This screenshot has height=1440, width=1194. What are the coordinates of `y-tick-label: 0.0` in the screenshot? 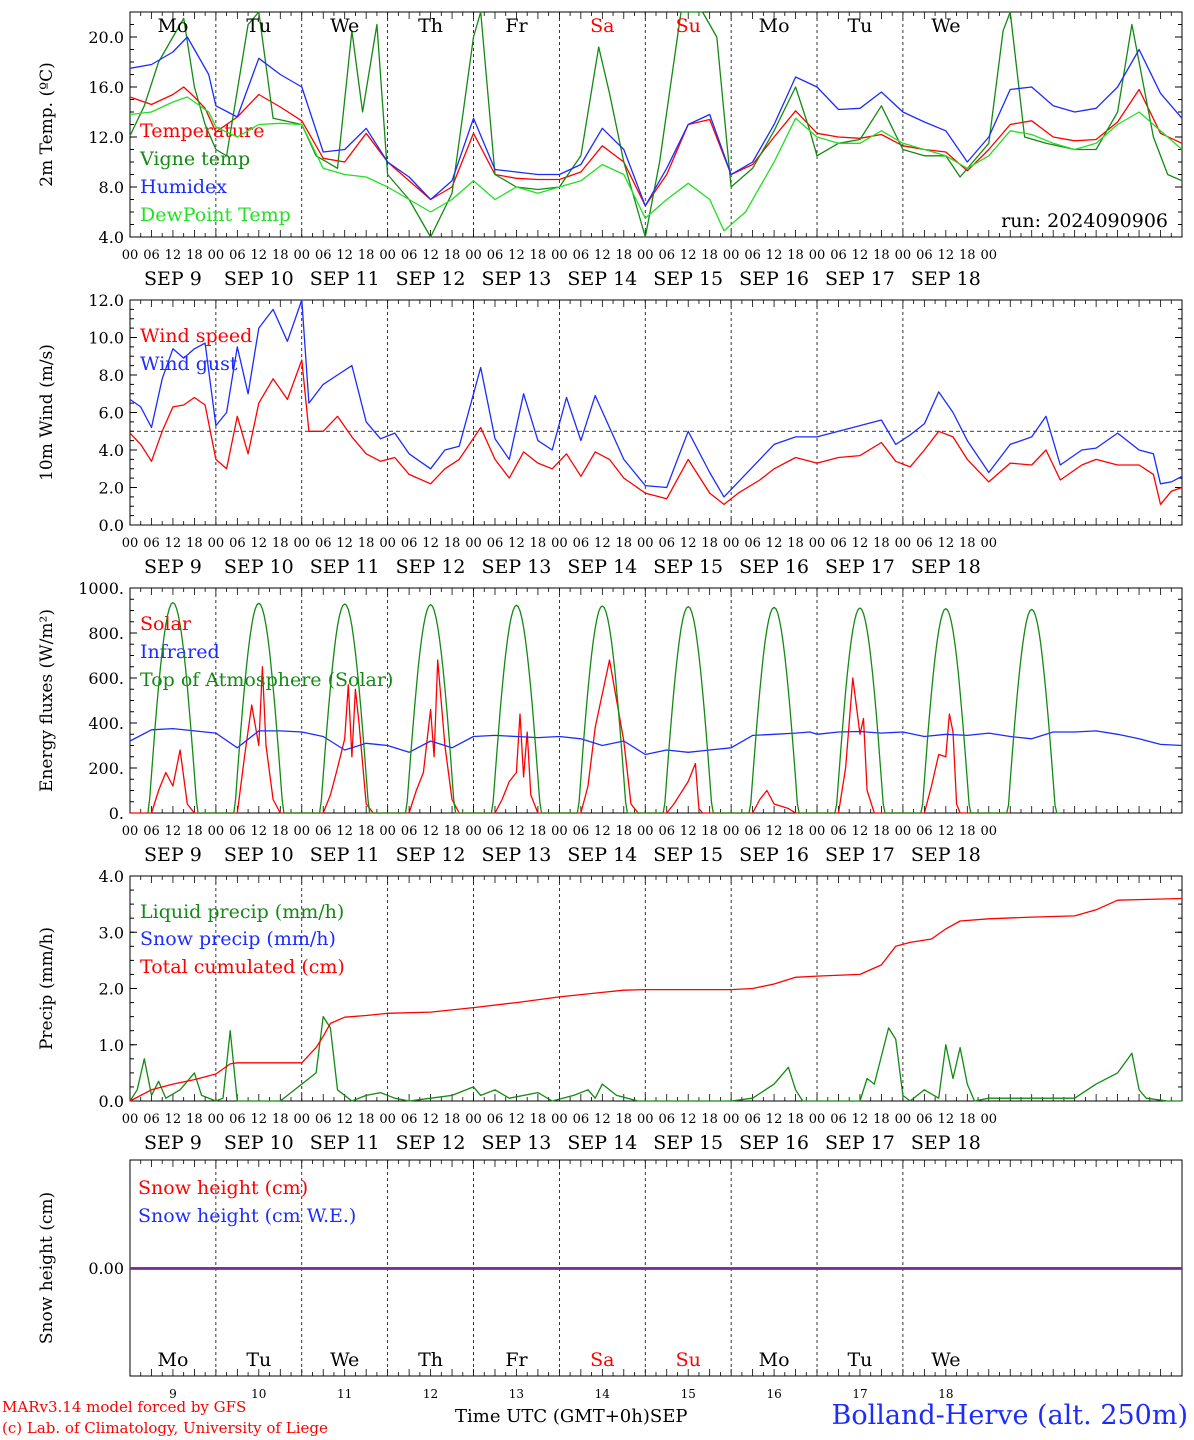 It's located at (111, 525).